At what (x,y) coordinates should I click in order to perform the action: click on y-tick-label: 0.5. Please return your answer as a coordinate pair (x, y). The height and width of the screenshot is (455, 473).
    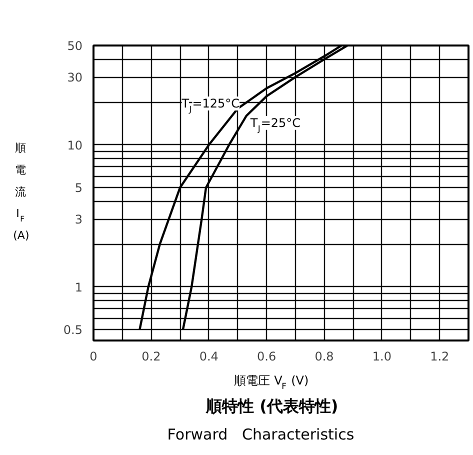
    Looking at the image, I should click on (73, 330).